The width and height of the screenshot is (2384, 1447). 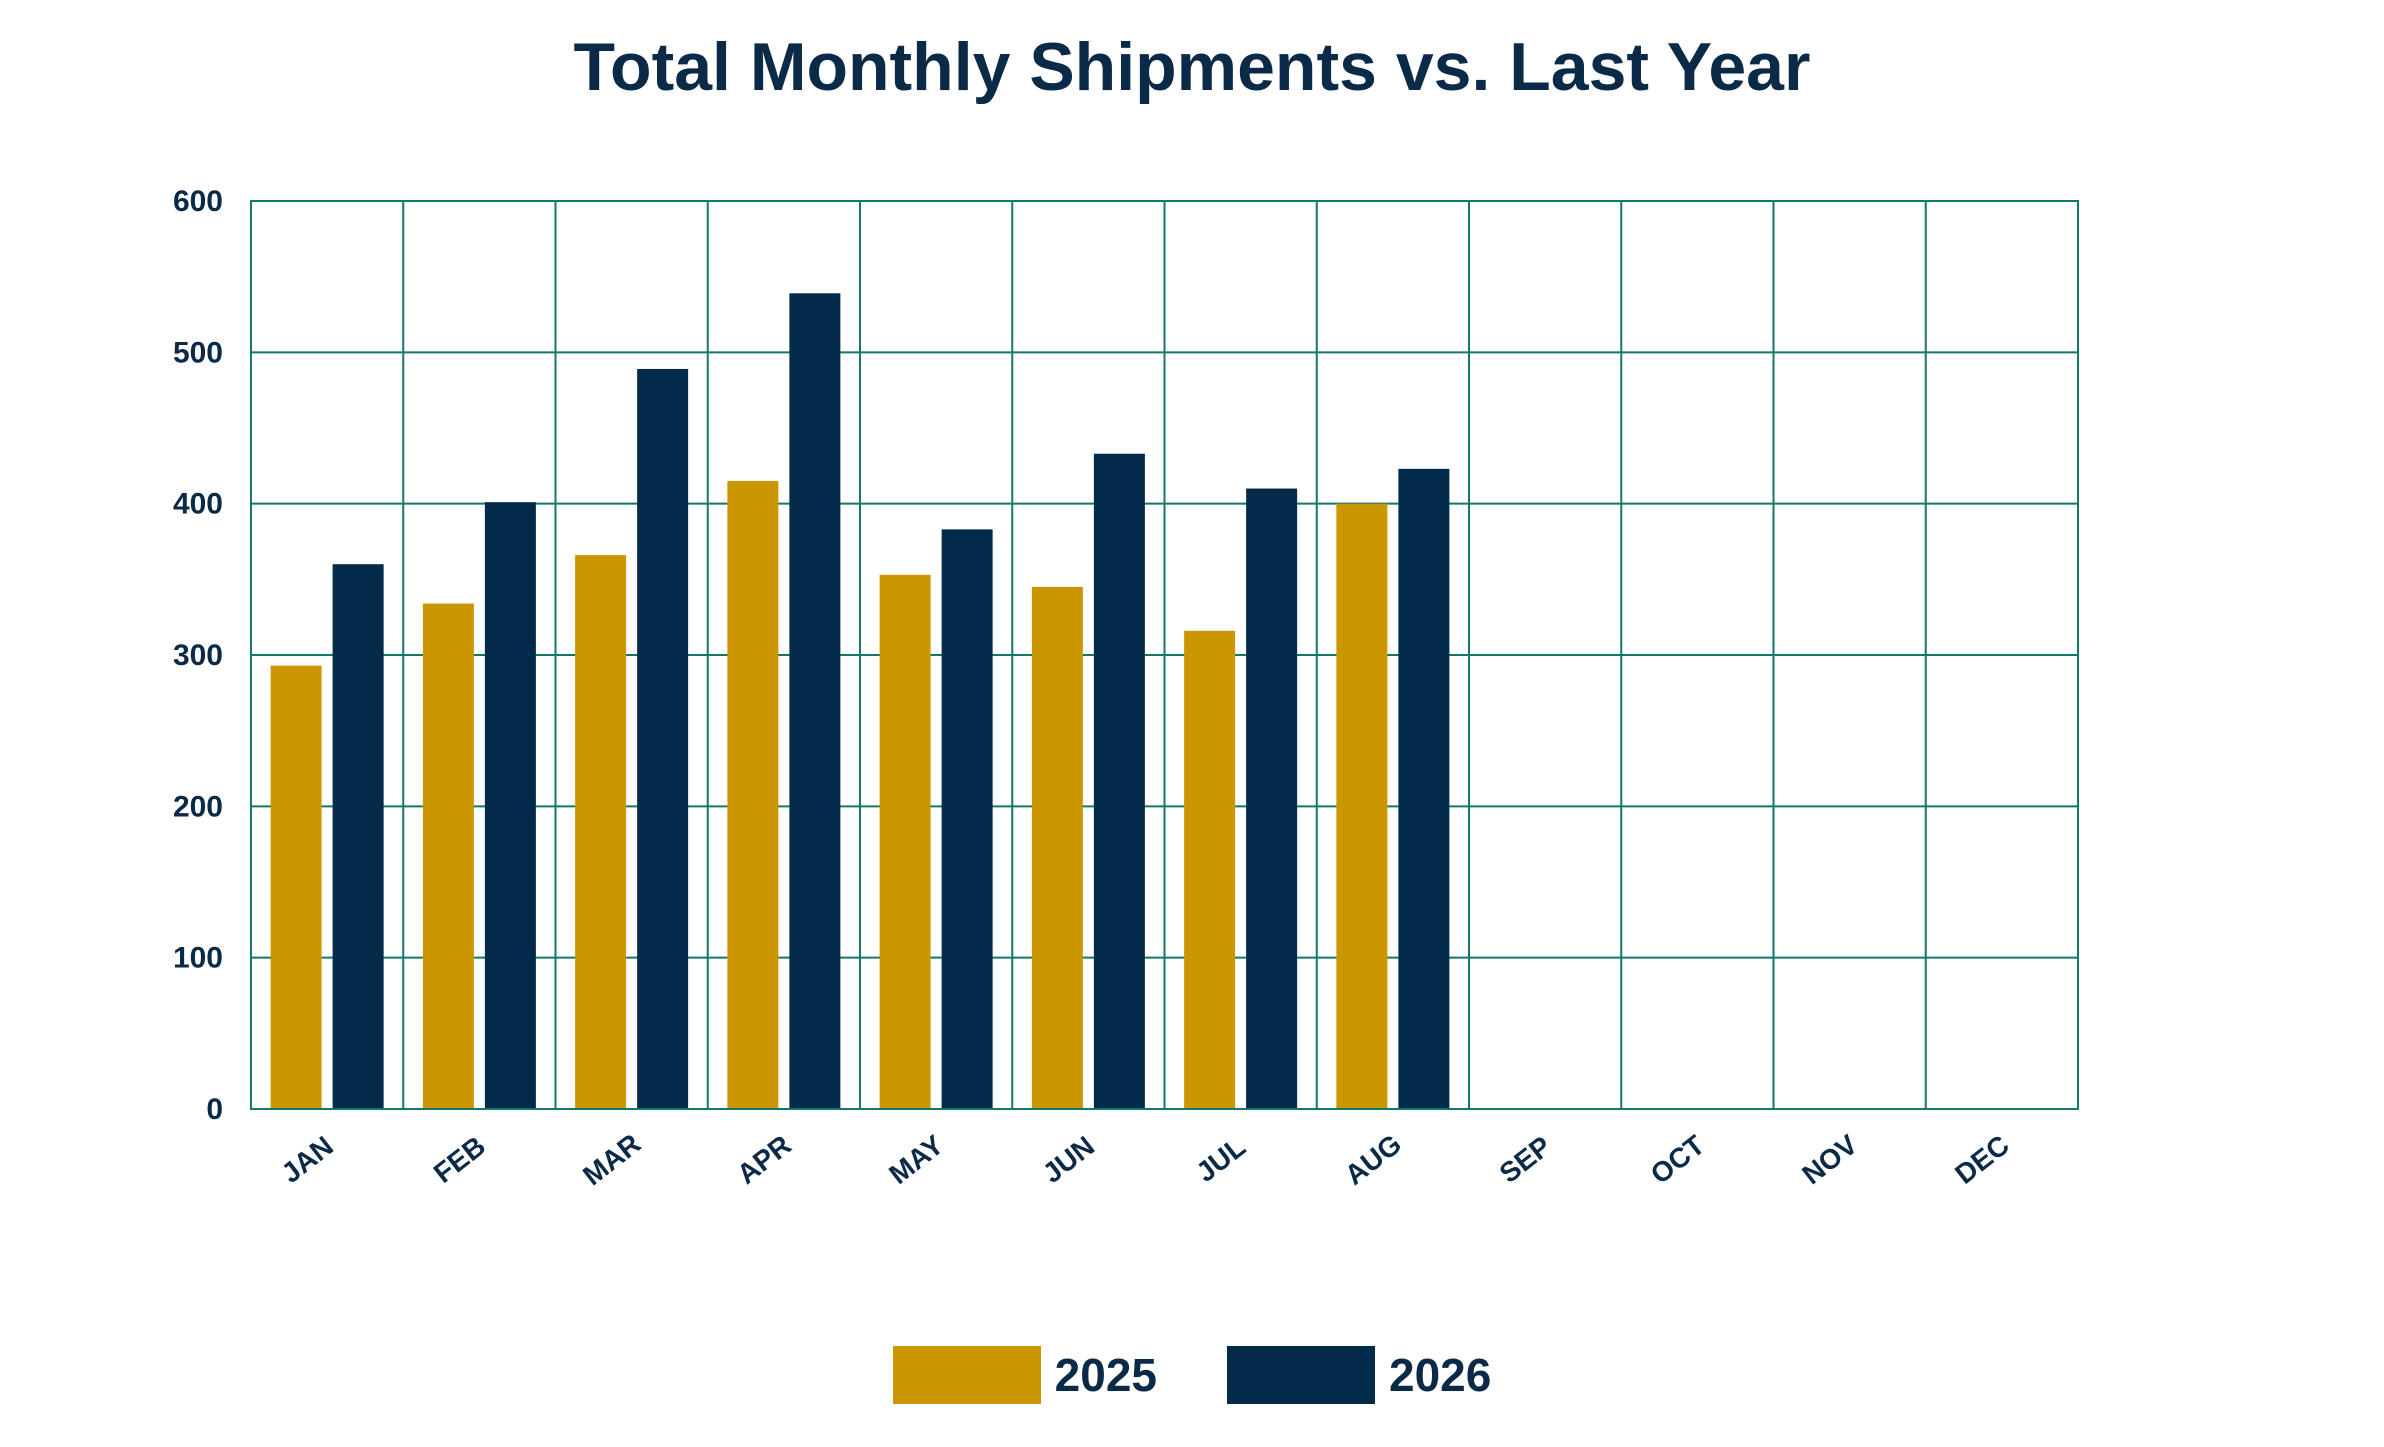 I want to click on y-tick-label-400: 400, so click(x=198, y=504).